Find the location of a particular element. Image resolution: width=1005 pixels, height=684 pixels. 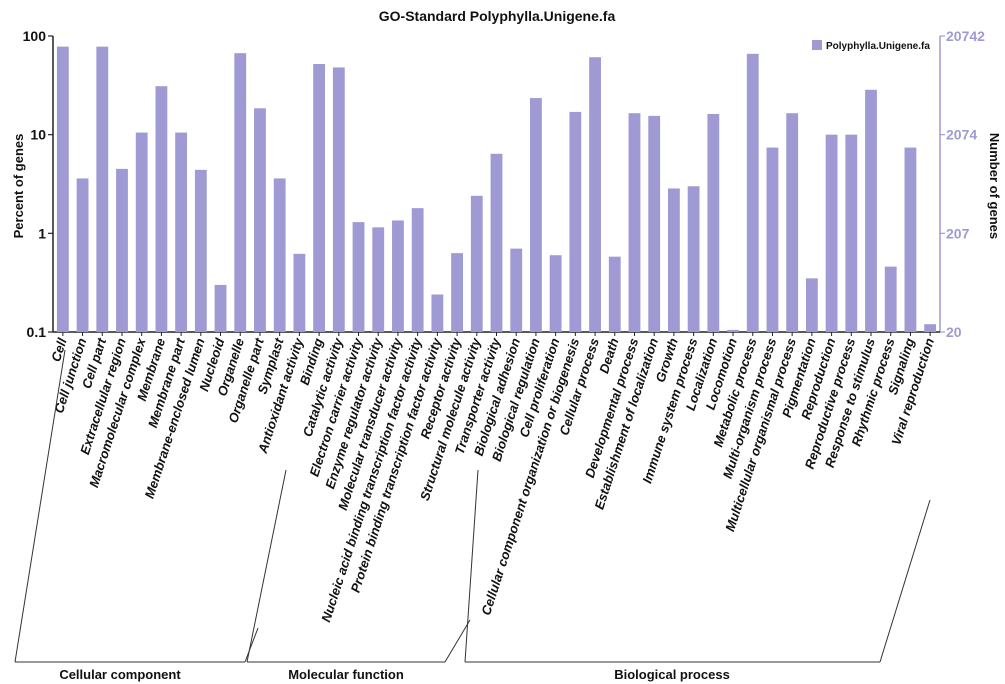

y-left-tick-label: 1 is located at coordinates (42, 233).